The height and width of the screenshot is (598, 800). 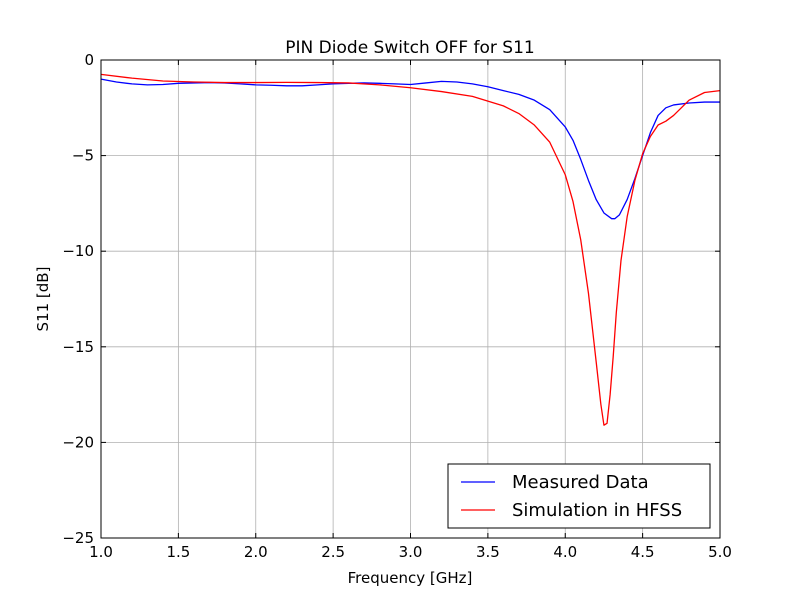 I want to click on x-tick-label: 2.0, so click(x=256, y=552).